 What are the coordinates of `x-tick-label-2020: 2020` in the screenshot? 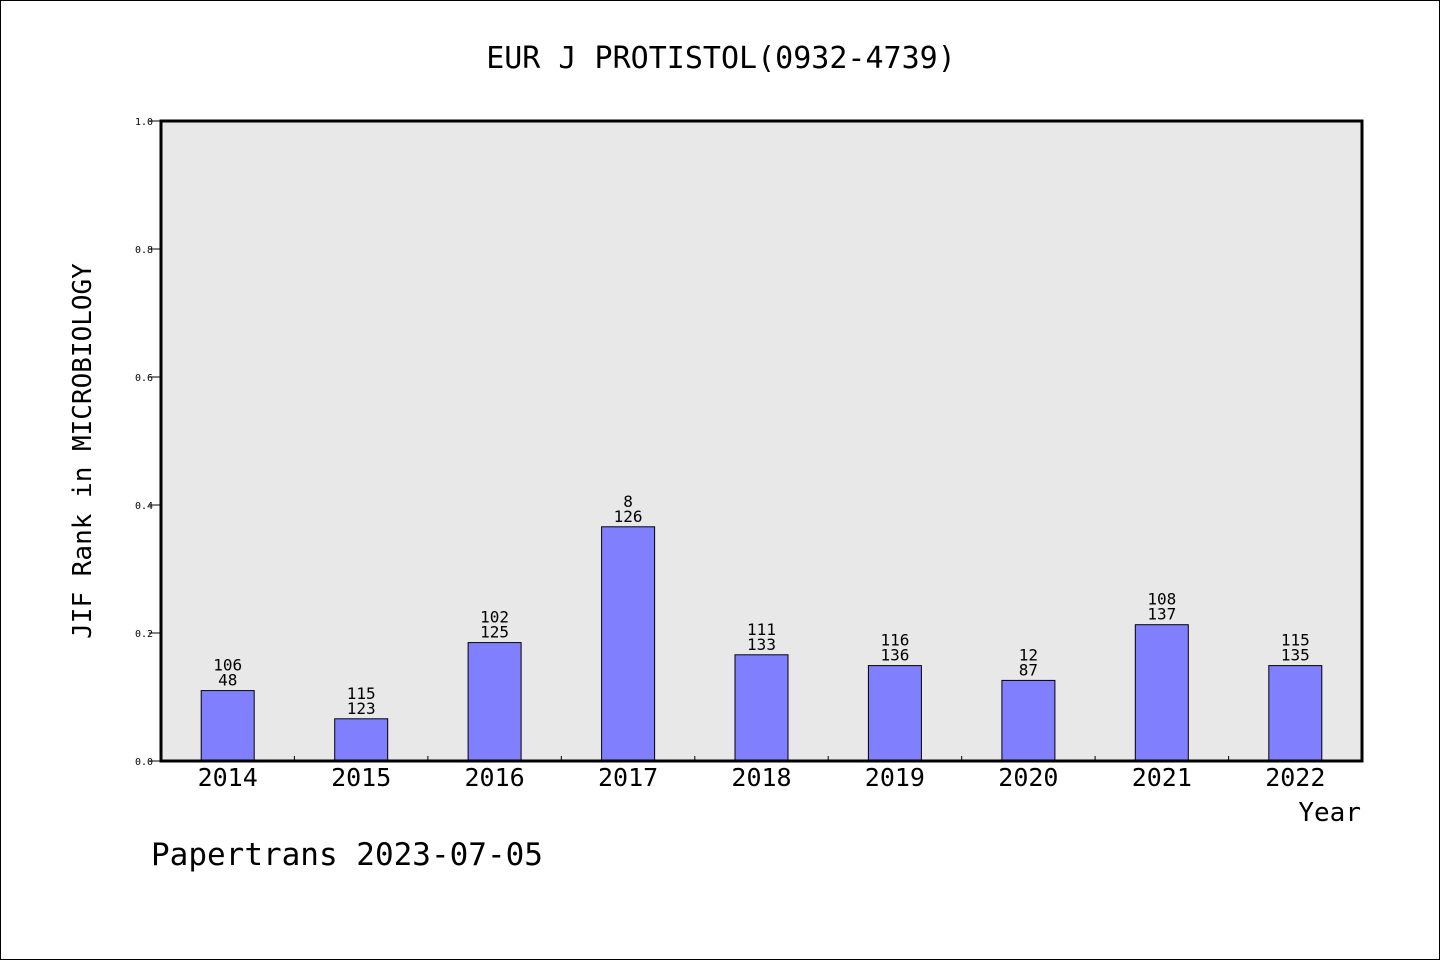 It's located at (1028, 777).